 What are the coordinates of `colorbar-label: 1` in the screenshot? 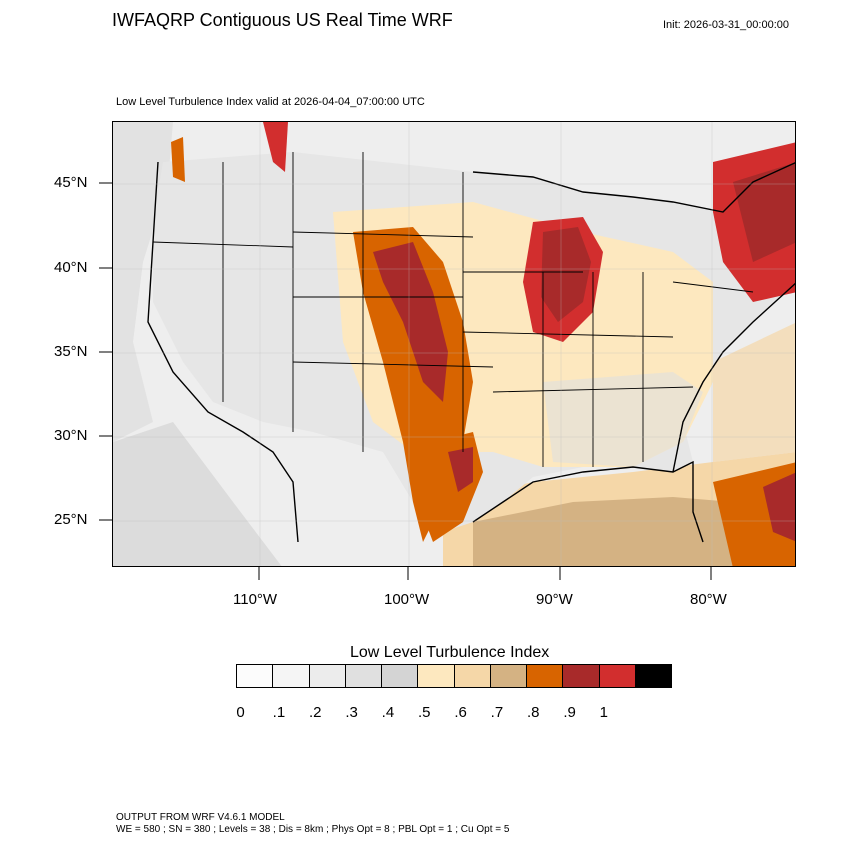 It's located at (603, 712).